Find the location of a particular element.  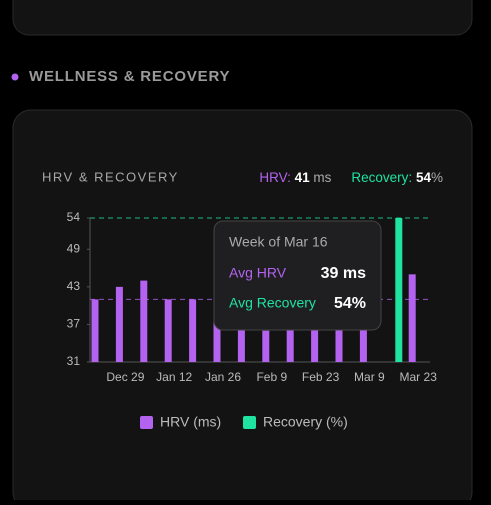

tooltip-hrv-label: Avg HRV is located at coordinates (258, 273).